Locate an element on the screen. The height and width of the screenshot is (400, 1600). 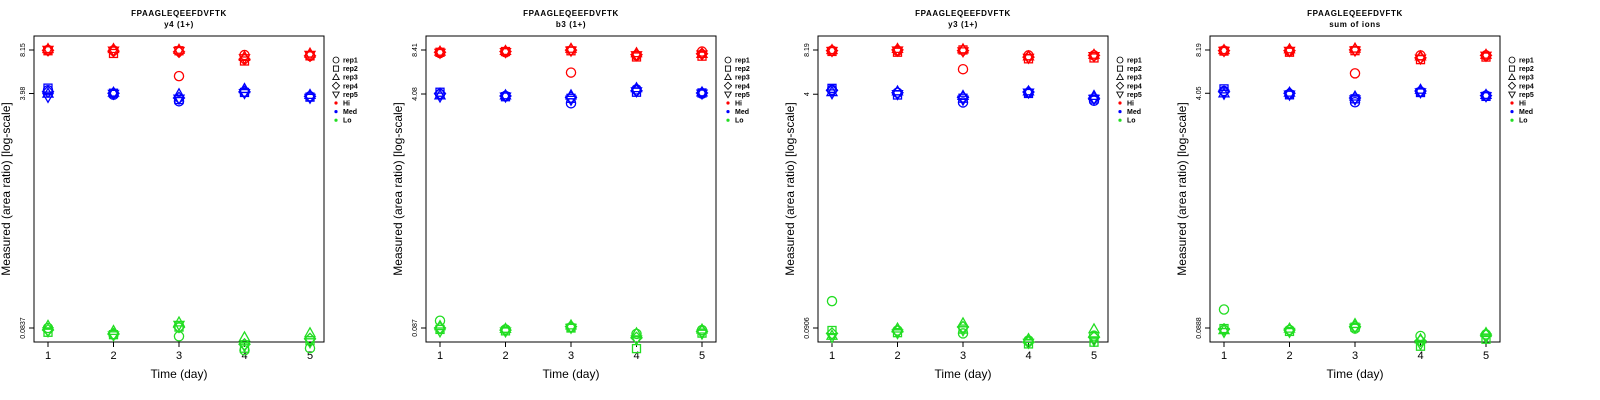
legend-label: rep4 is located at coordinates (350, 86).